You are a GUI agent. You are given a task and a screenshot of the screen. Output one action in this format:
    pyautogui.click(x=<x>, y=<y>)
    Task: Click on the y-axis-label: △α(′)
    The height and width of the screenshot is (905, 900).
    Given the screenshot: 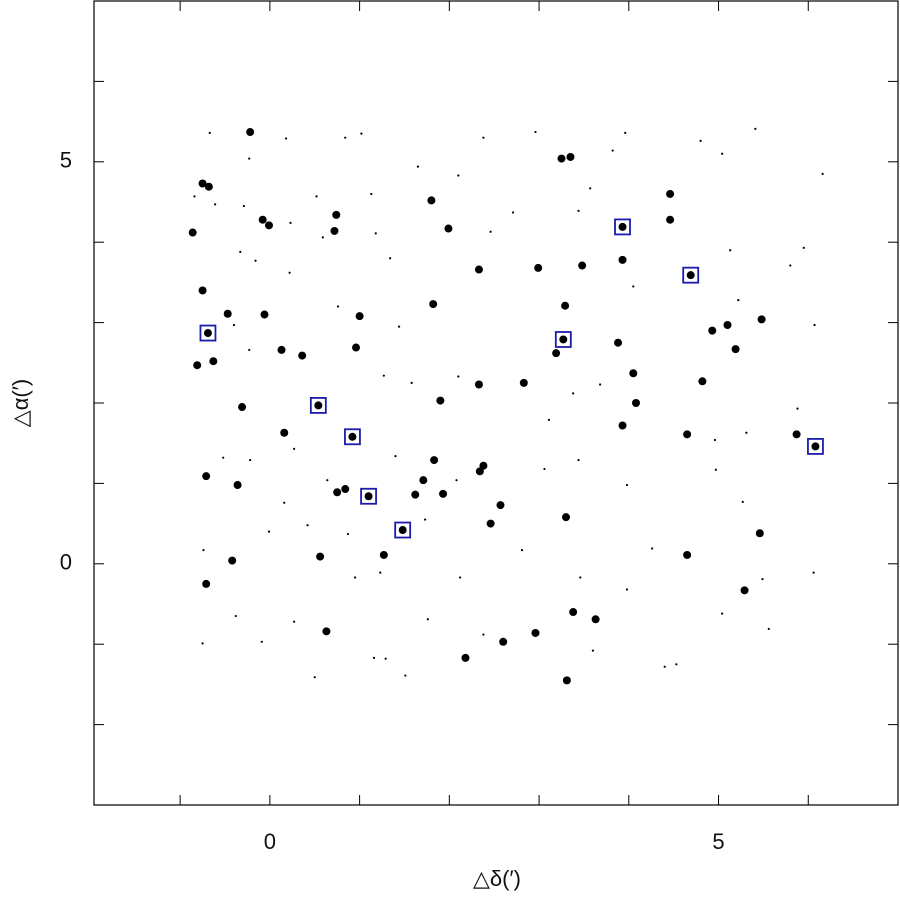 What is the action you would take?
    pyautogui.click(x=20, y=403)
    